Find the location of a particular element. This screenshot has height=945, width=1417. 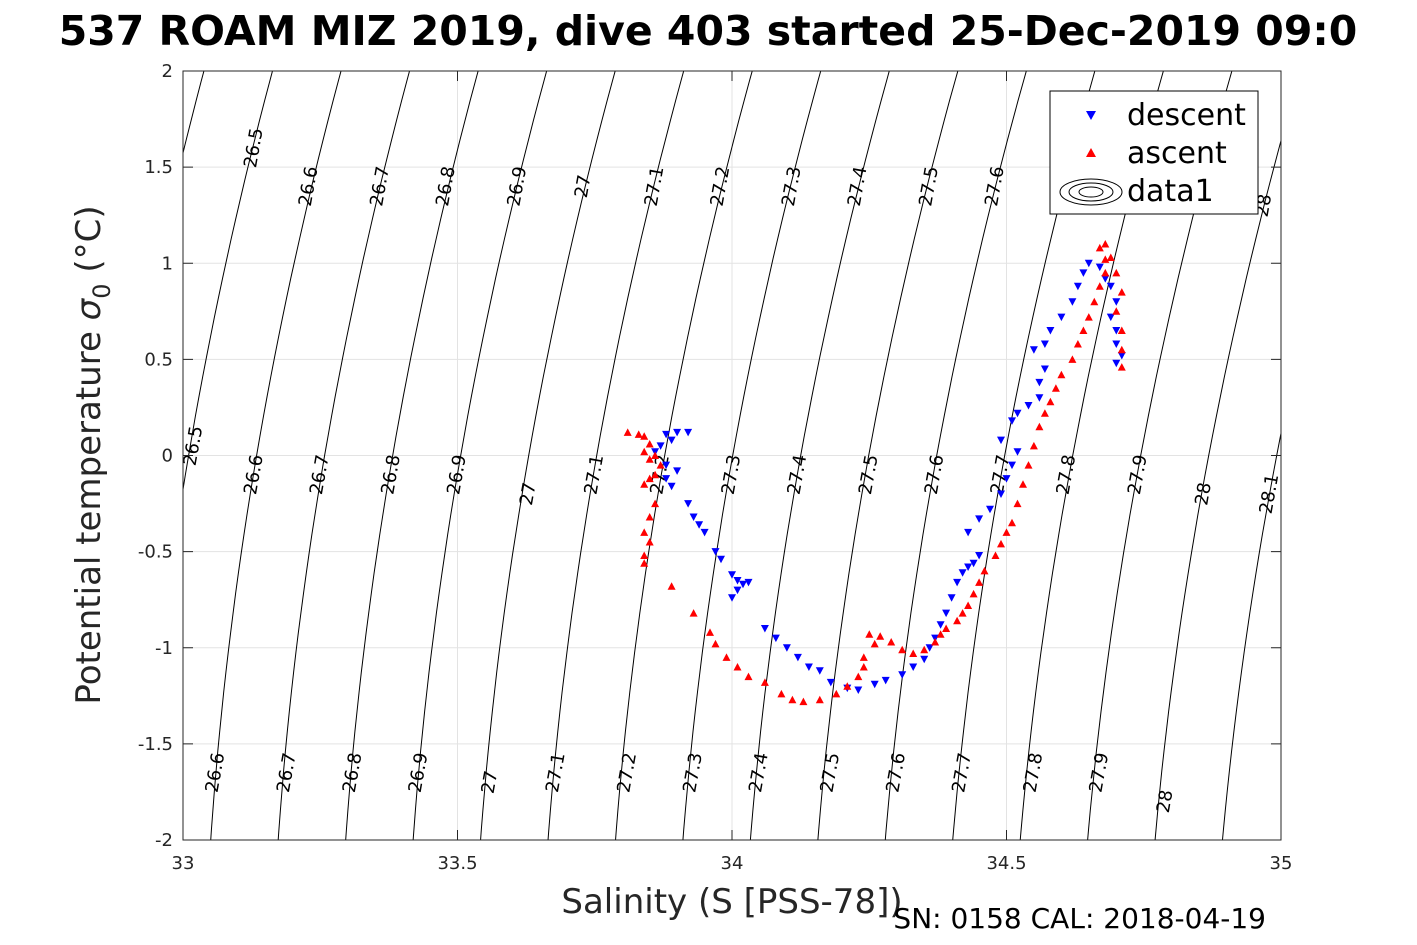

legend-descent-marker is located at coordinates (1091, 115).